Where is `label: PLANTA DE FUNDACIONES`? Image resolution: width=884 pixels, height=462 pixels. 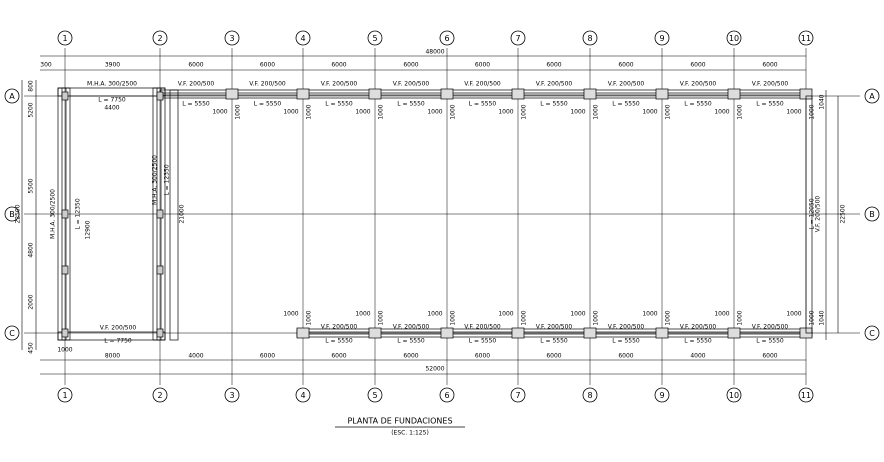 label: PLANTA DE FUNDACIONES is located at coordinates (399, 421).